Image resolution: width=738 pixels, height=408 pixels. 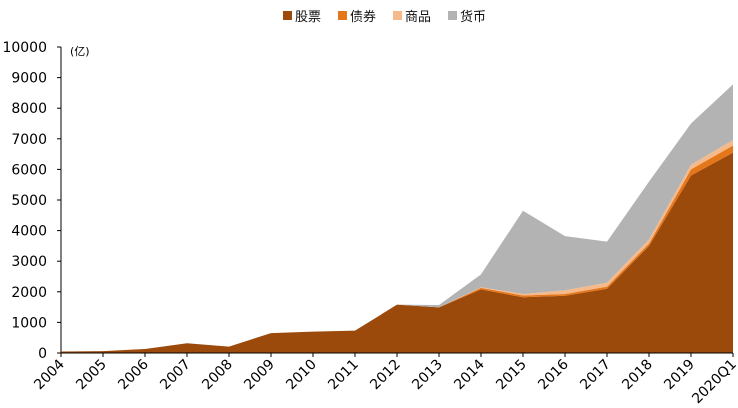 What do you see at coordinates (308, 17) in the screenshot?
I see `legend-label: 股票` at bounding box center [308, 17].